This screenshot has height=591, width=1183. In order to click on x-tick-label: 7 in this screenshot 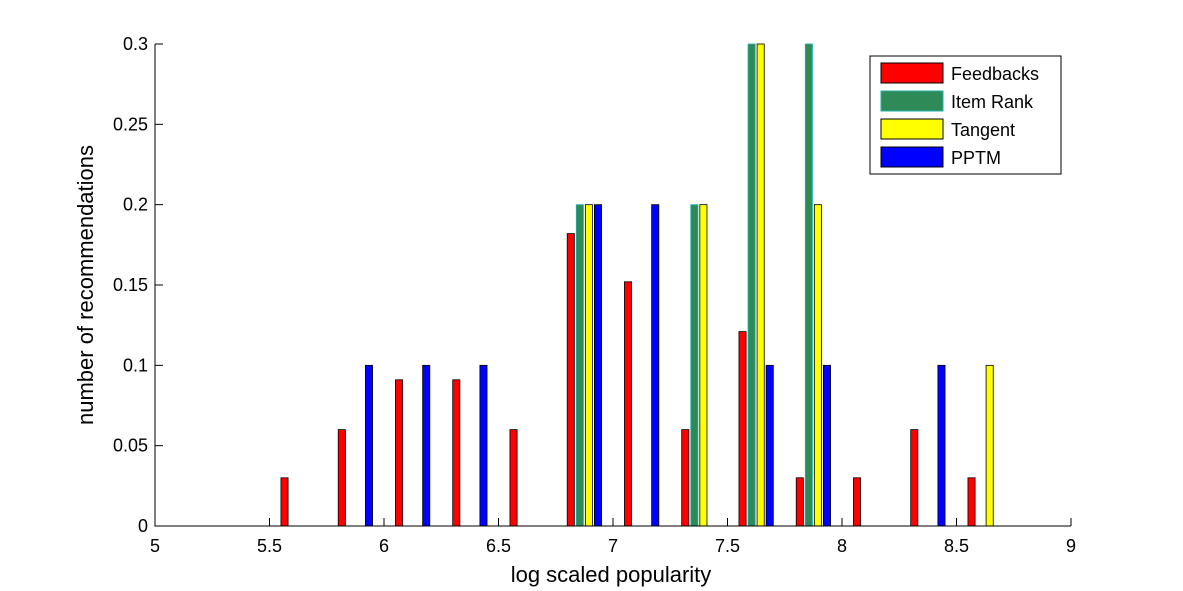, I will do `click(613, 546)`.